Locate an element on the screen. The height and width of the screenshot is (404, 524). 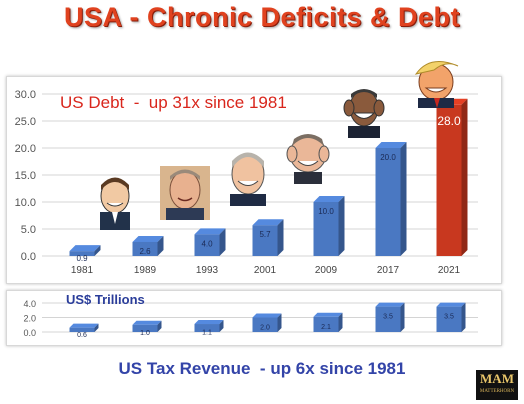
debt-bar-1981 is located at coordinates (82, 253).